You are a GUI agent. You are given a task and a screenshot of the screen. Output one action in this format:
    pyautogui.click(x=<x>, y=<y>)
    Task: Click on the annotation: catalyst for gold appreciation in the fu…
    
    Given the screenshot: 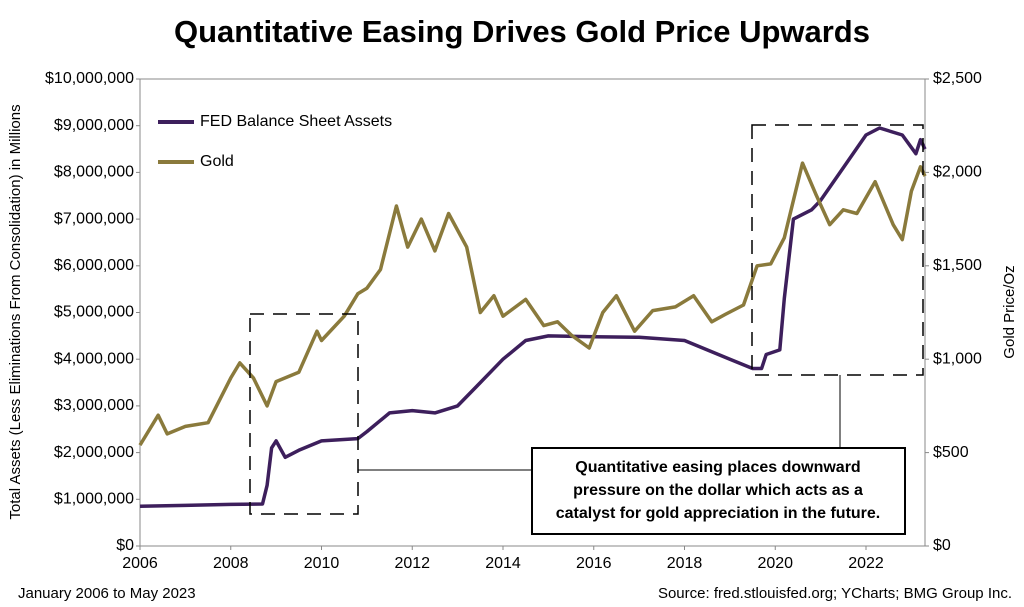 What is the action you would take?
    pyautogui.click(x=718, y=513)
    